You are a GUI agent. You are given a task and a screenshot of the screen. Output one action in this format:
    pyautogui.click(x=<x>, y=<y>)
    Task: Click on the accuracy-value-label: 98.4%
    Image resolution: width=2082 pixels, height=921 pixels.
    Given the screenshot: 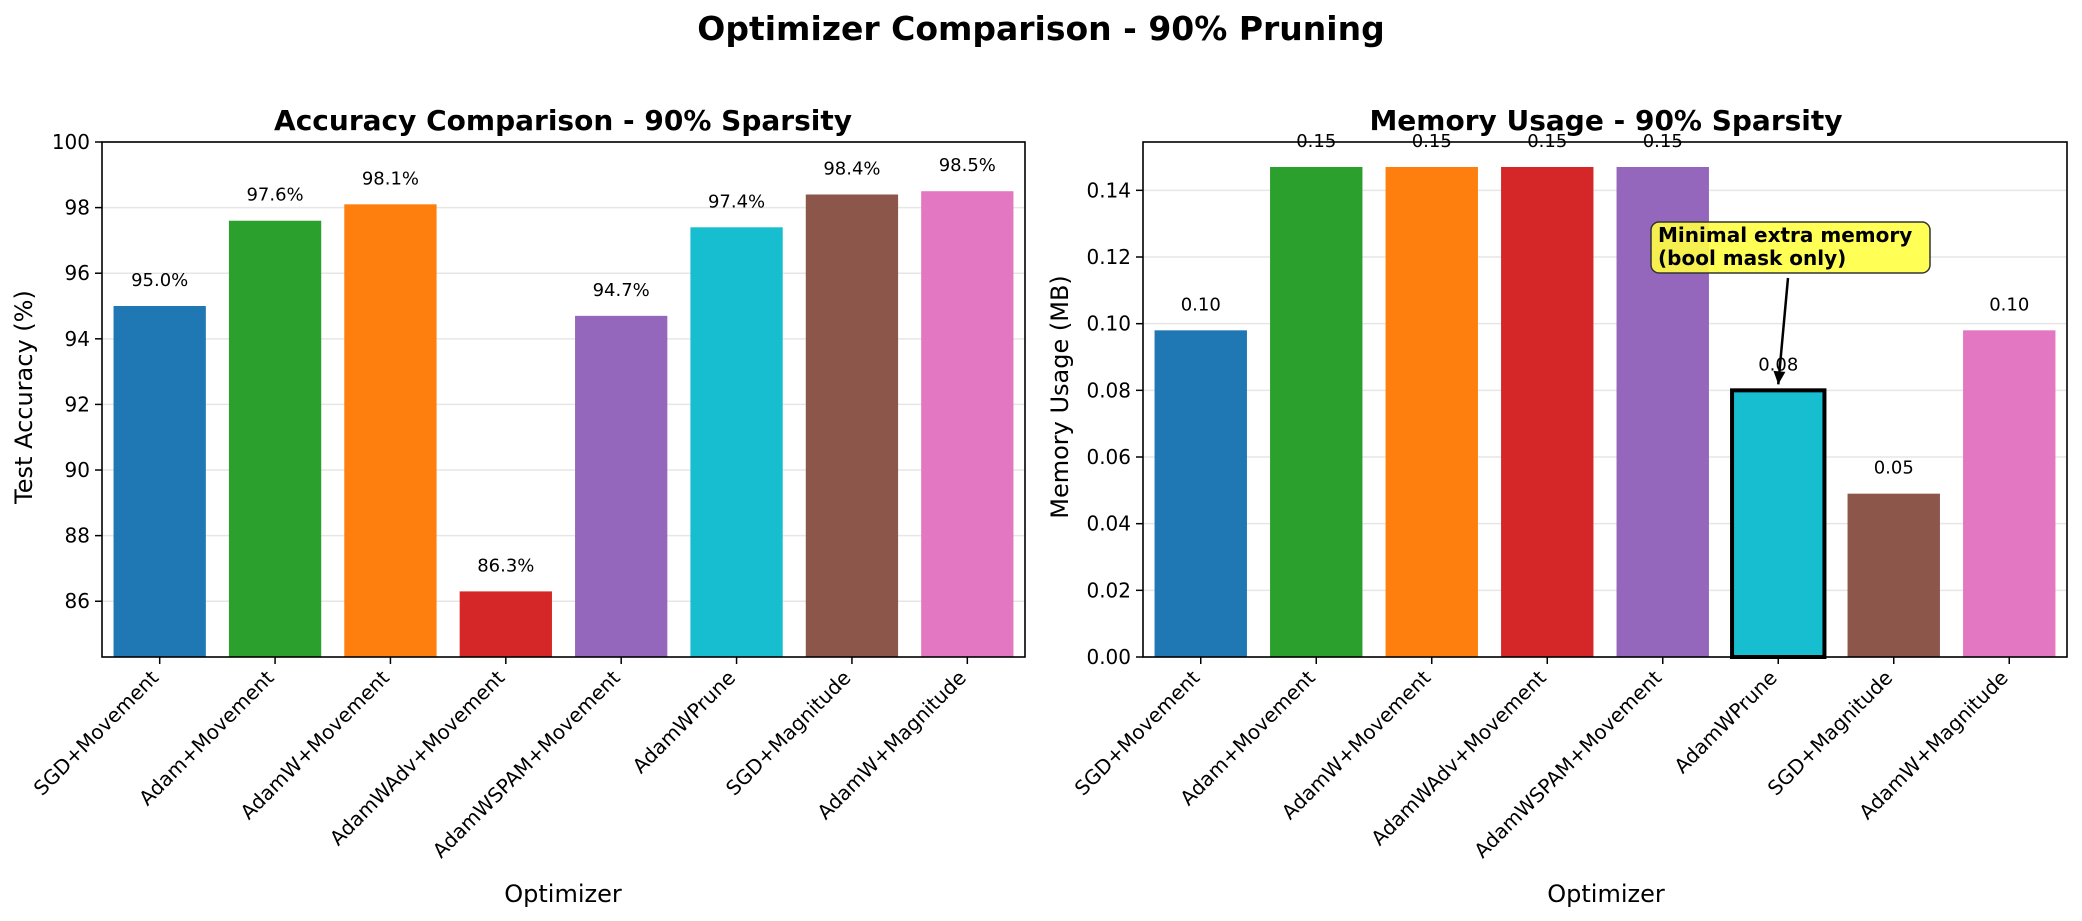 What is the action you would take?
    pyautogui.click(x=851, y=168)
    